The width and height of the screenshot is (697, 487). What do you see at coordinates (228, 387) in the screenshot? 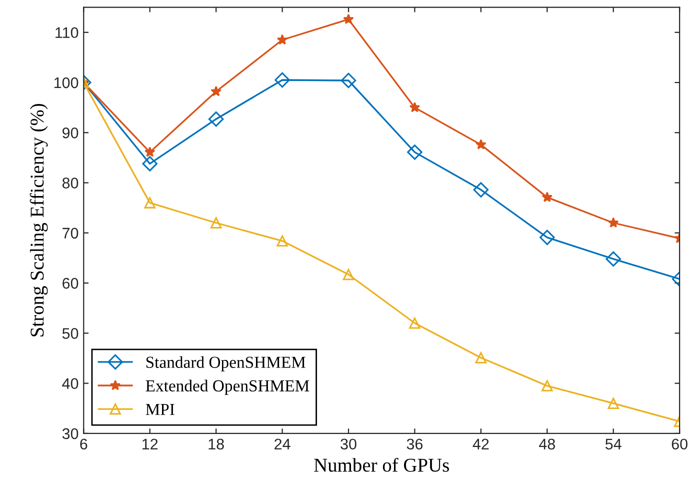
I see `legend-label: Extended OpenSHMEM` at bounding box center [228, 387].